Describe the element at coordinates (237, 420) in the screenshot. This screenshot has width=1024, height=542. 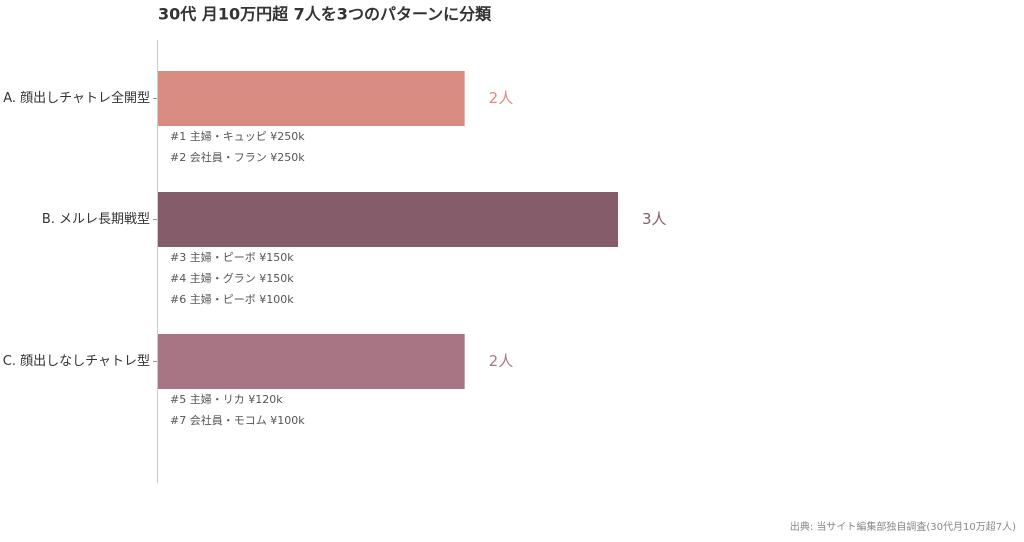
I see `note: #7 会社員・モコム ¥100k` at that location.